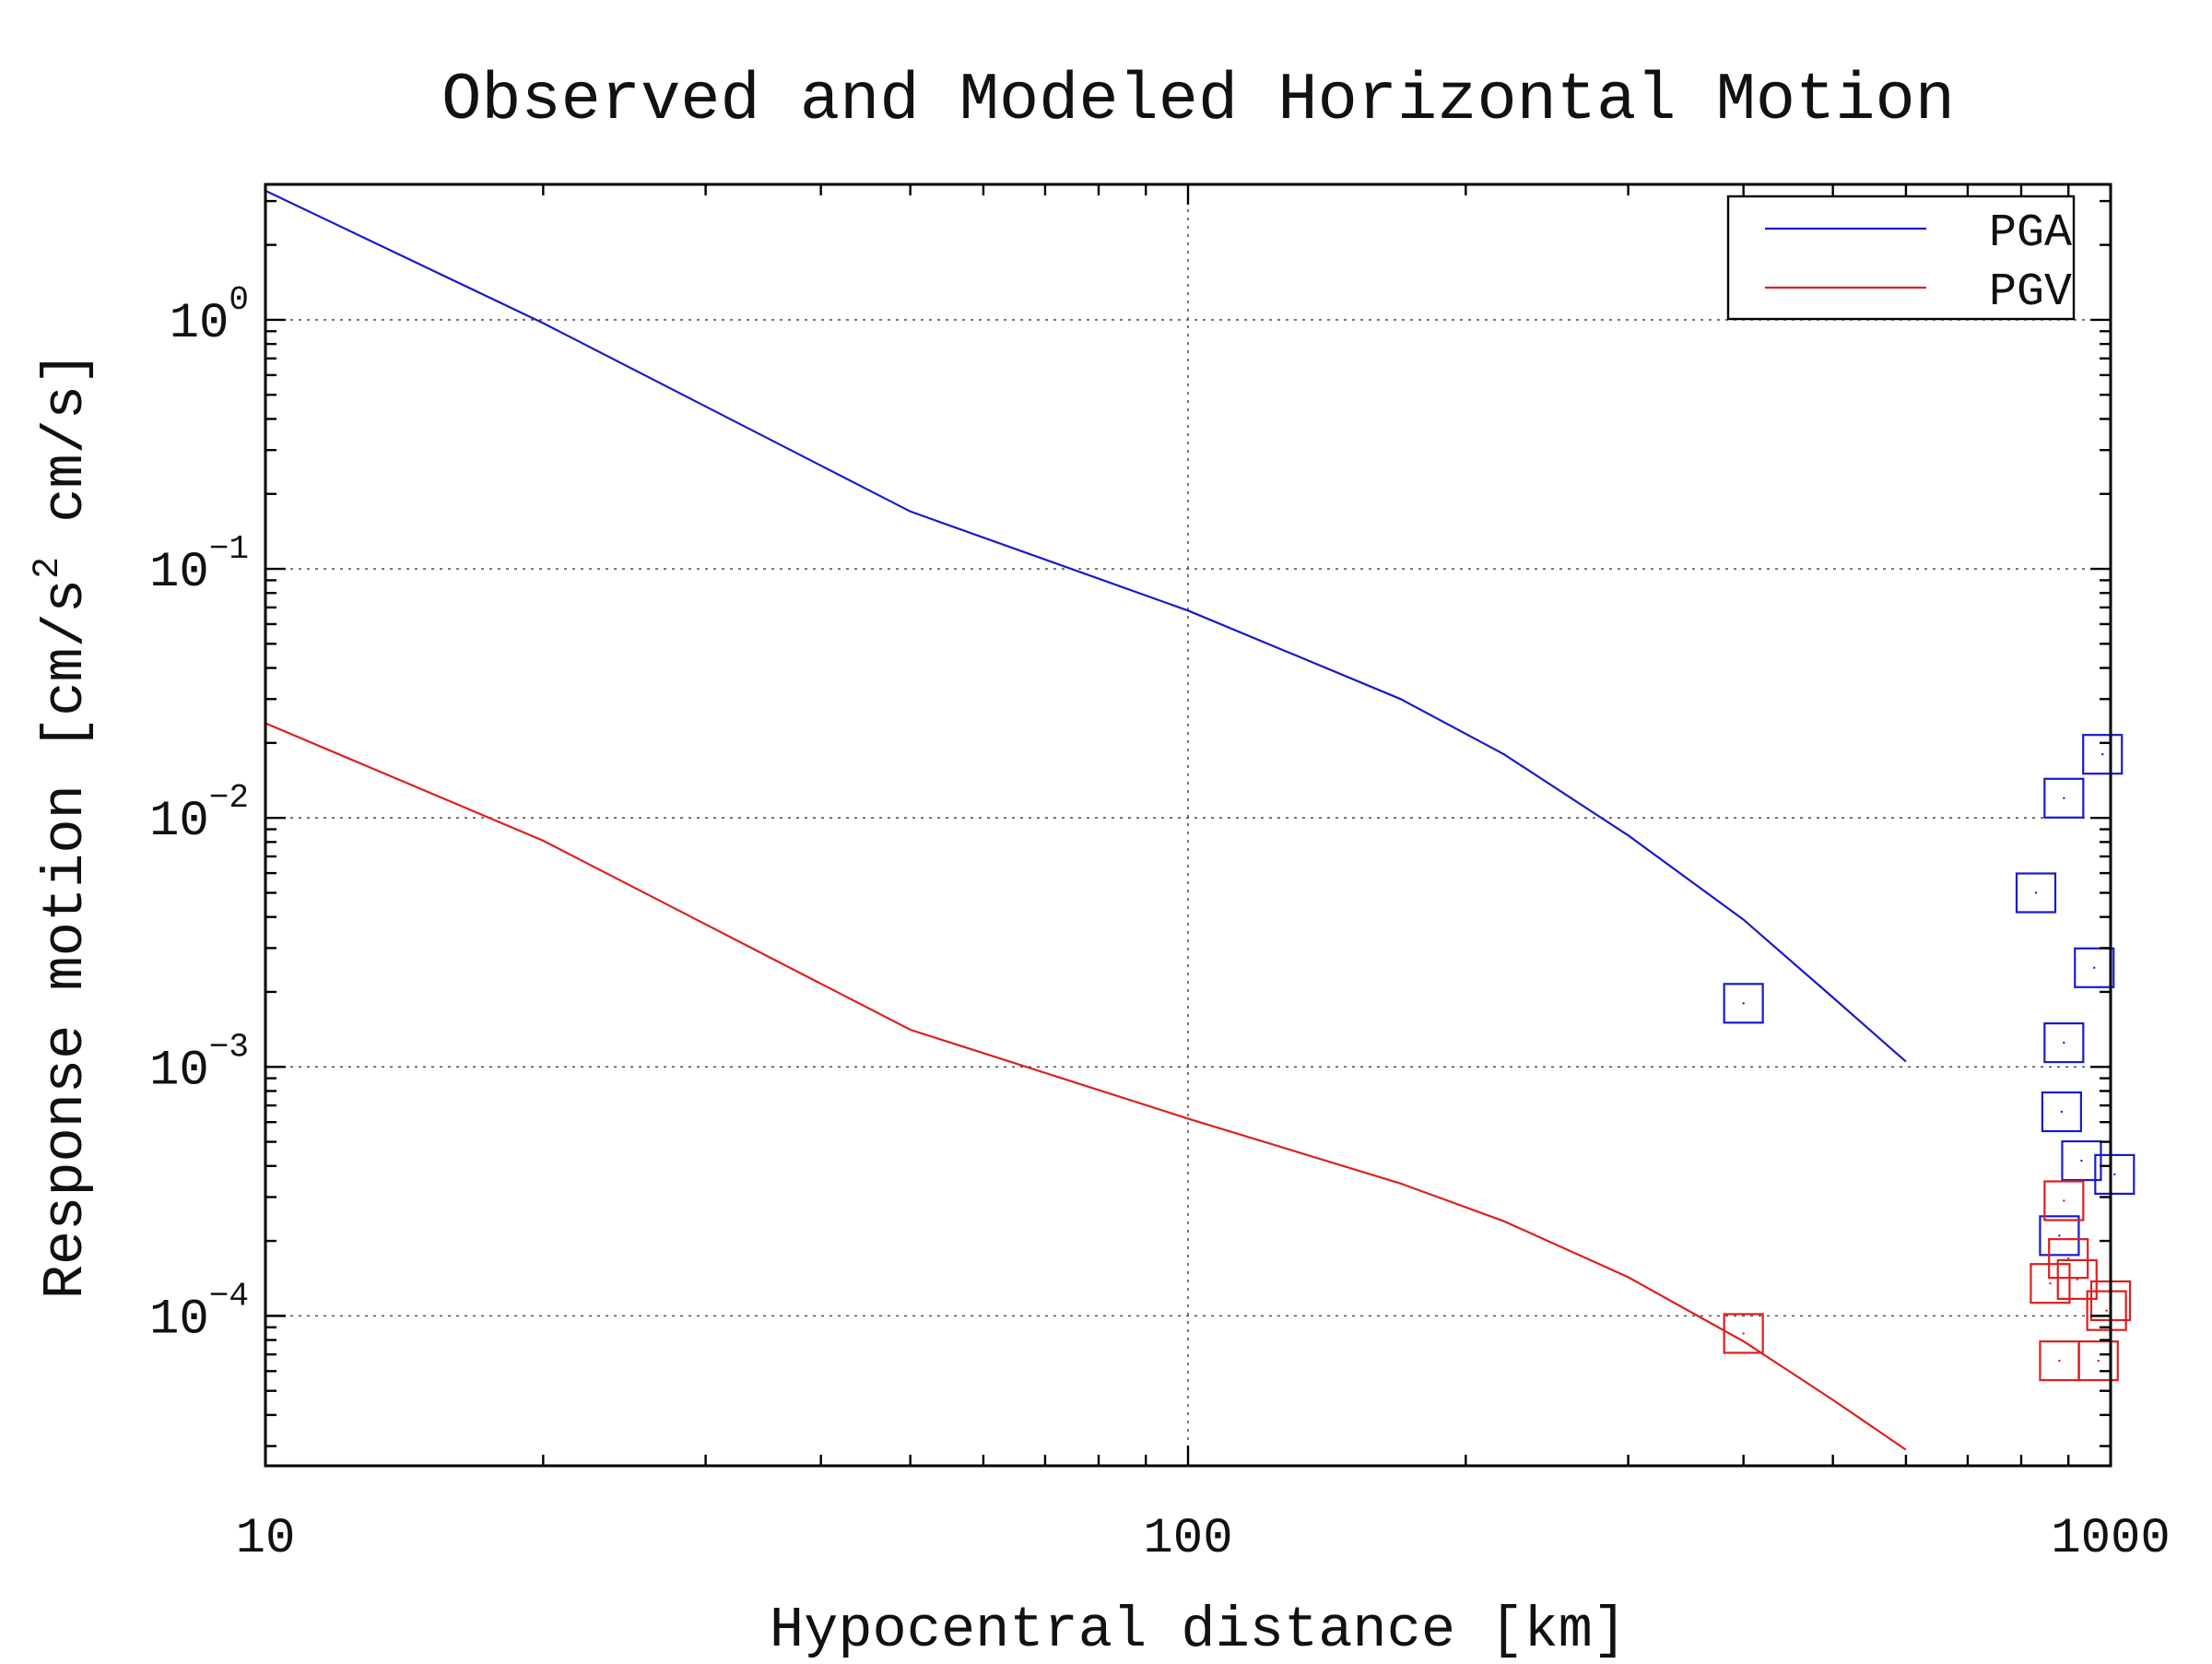  I want to click on legend-box, so click(1901, 258).